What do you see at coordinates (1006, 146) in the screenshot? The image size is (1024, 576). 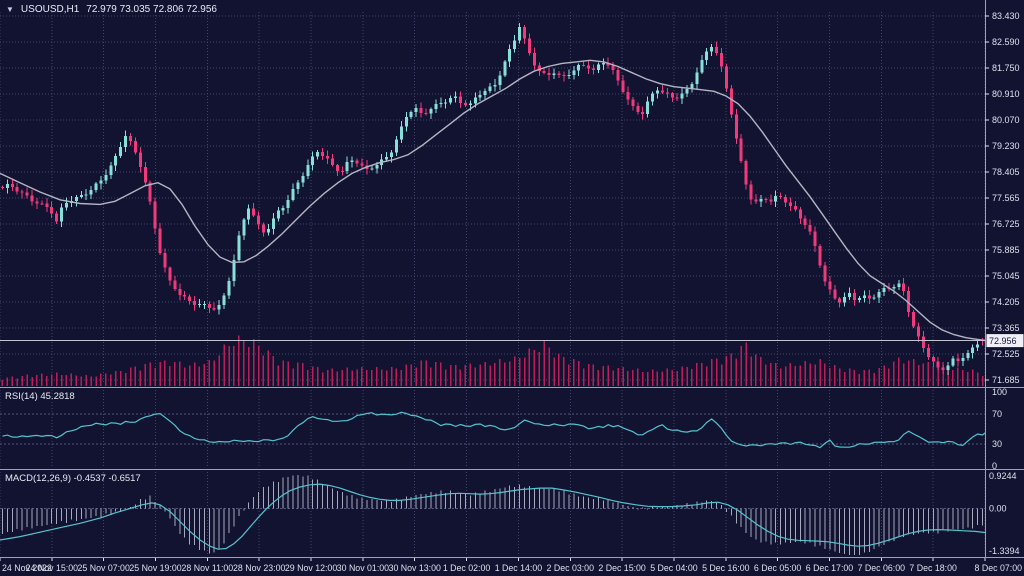 I see `price-tick-label: 79.230` at bounding box center [1006, 146].